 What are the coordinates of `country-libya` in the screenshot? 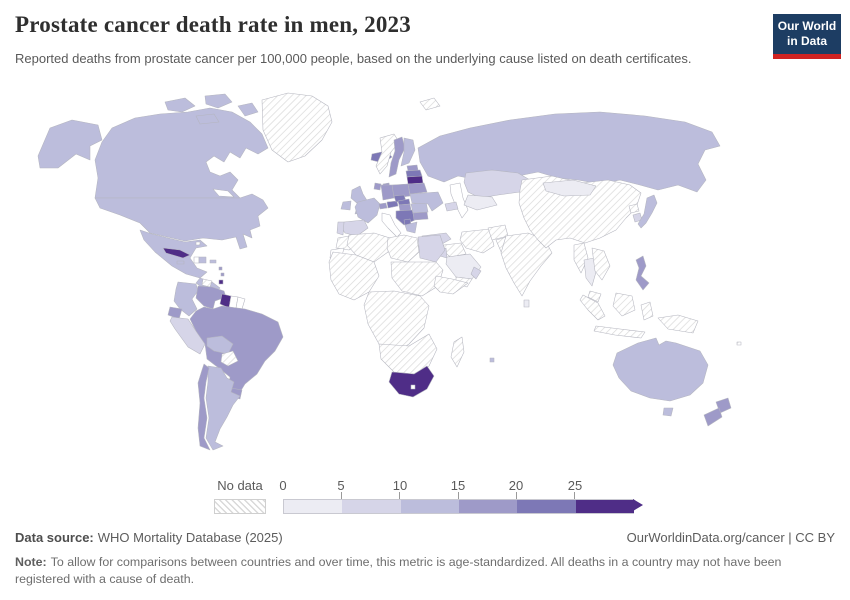 It's located at (403, 248).